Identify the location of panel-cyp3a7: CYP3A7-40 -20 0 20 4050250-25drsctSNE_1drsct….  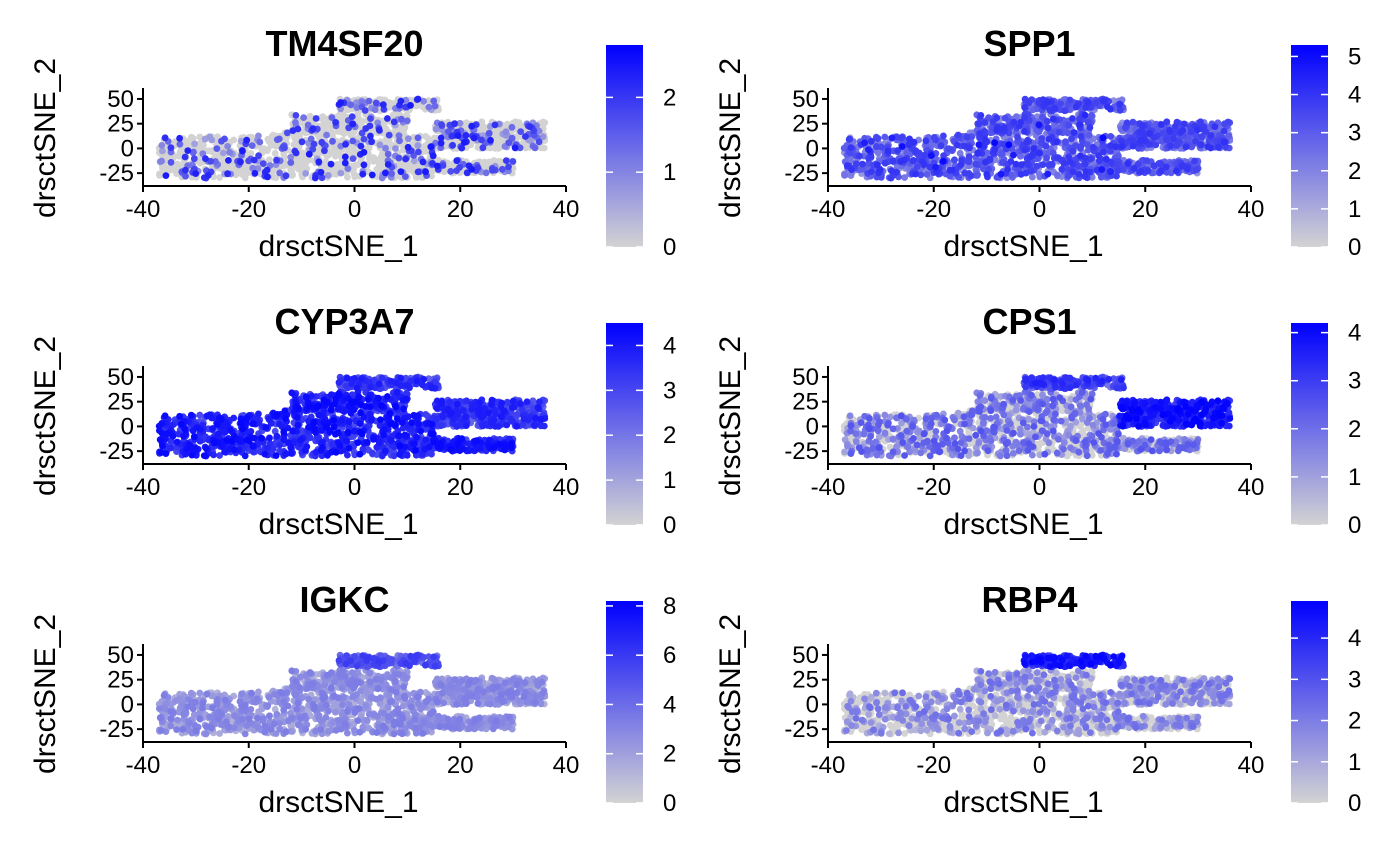
(352, 421).